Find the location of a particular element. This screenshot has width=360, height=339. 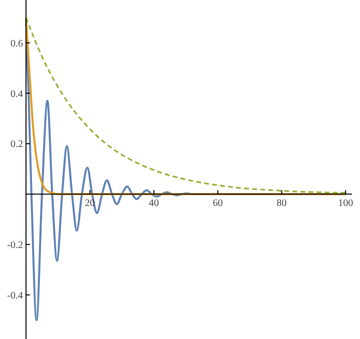

y-tick-label: -0.2 is located at coordinates (15, 245).